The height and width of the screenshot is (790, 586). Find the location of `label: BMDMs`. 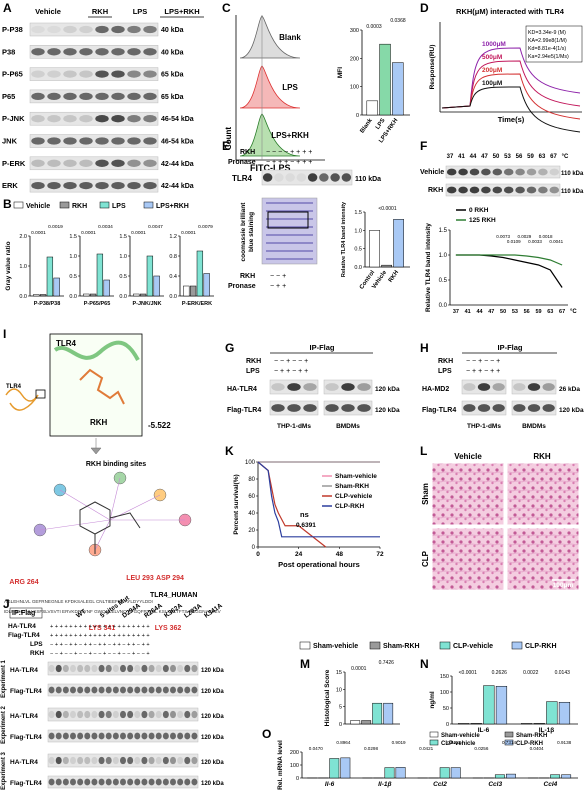

label: BMDMs is located at coordinates (348, 426).